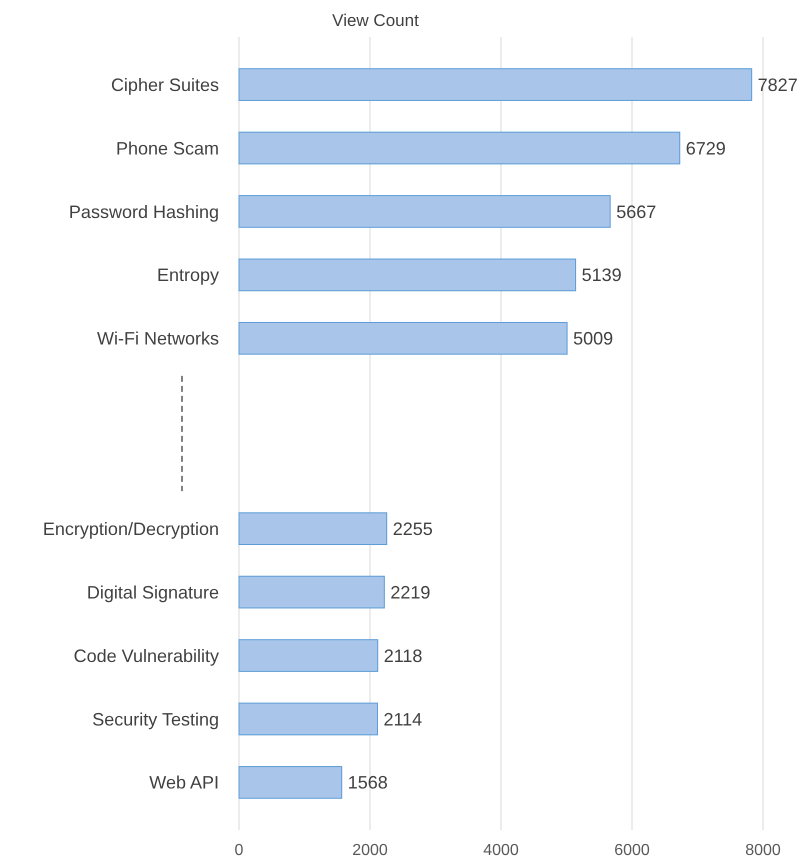 The width and height of the screenshot is (803, 863). What do you see at coordinates (403, 656) in the screenshot?
I see `data-label: 2118` at bounding box center [403, 656].